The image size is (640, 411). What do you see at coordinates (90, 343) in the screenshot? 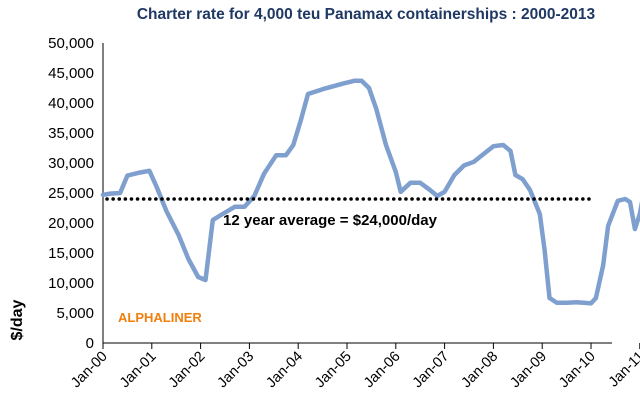
I see `y-tick-label: 0` at bounding box center [90, 343].